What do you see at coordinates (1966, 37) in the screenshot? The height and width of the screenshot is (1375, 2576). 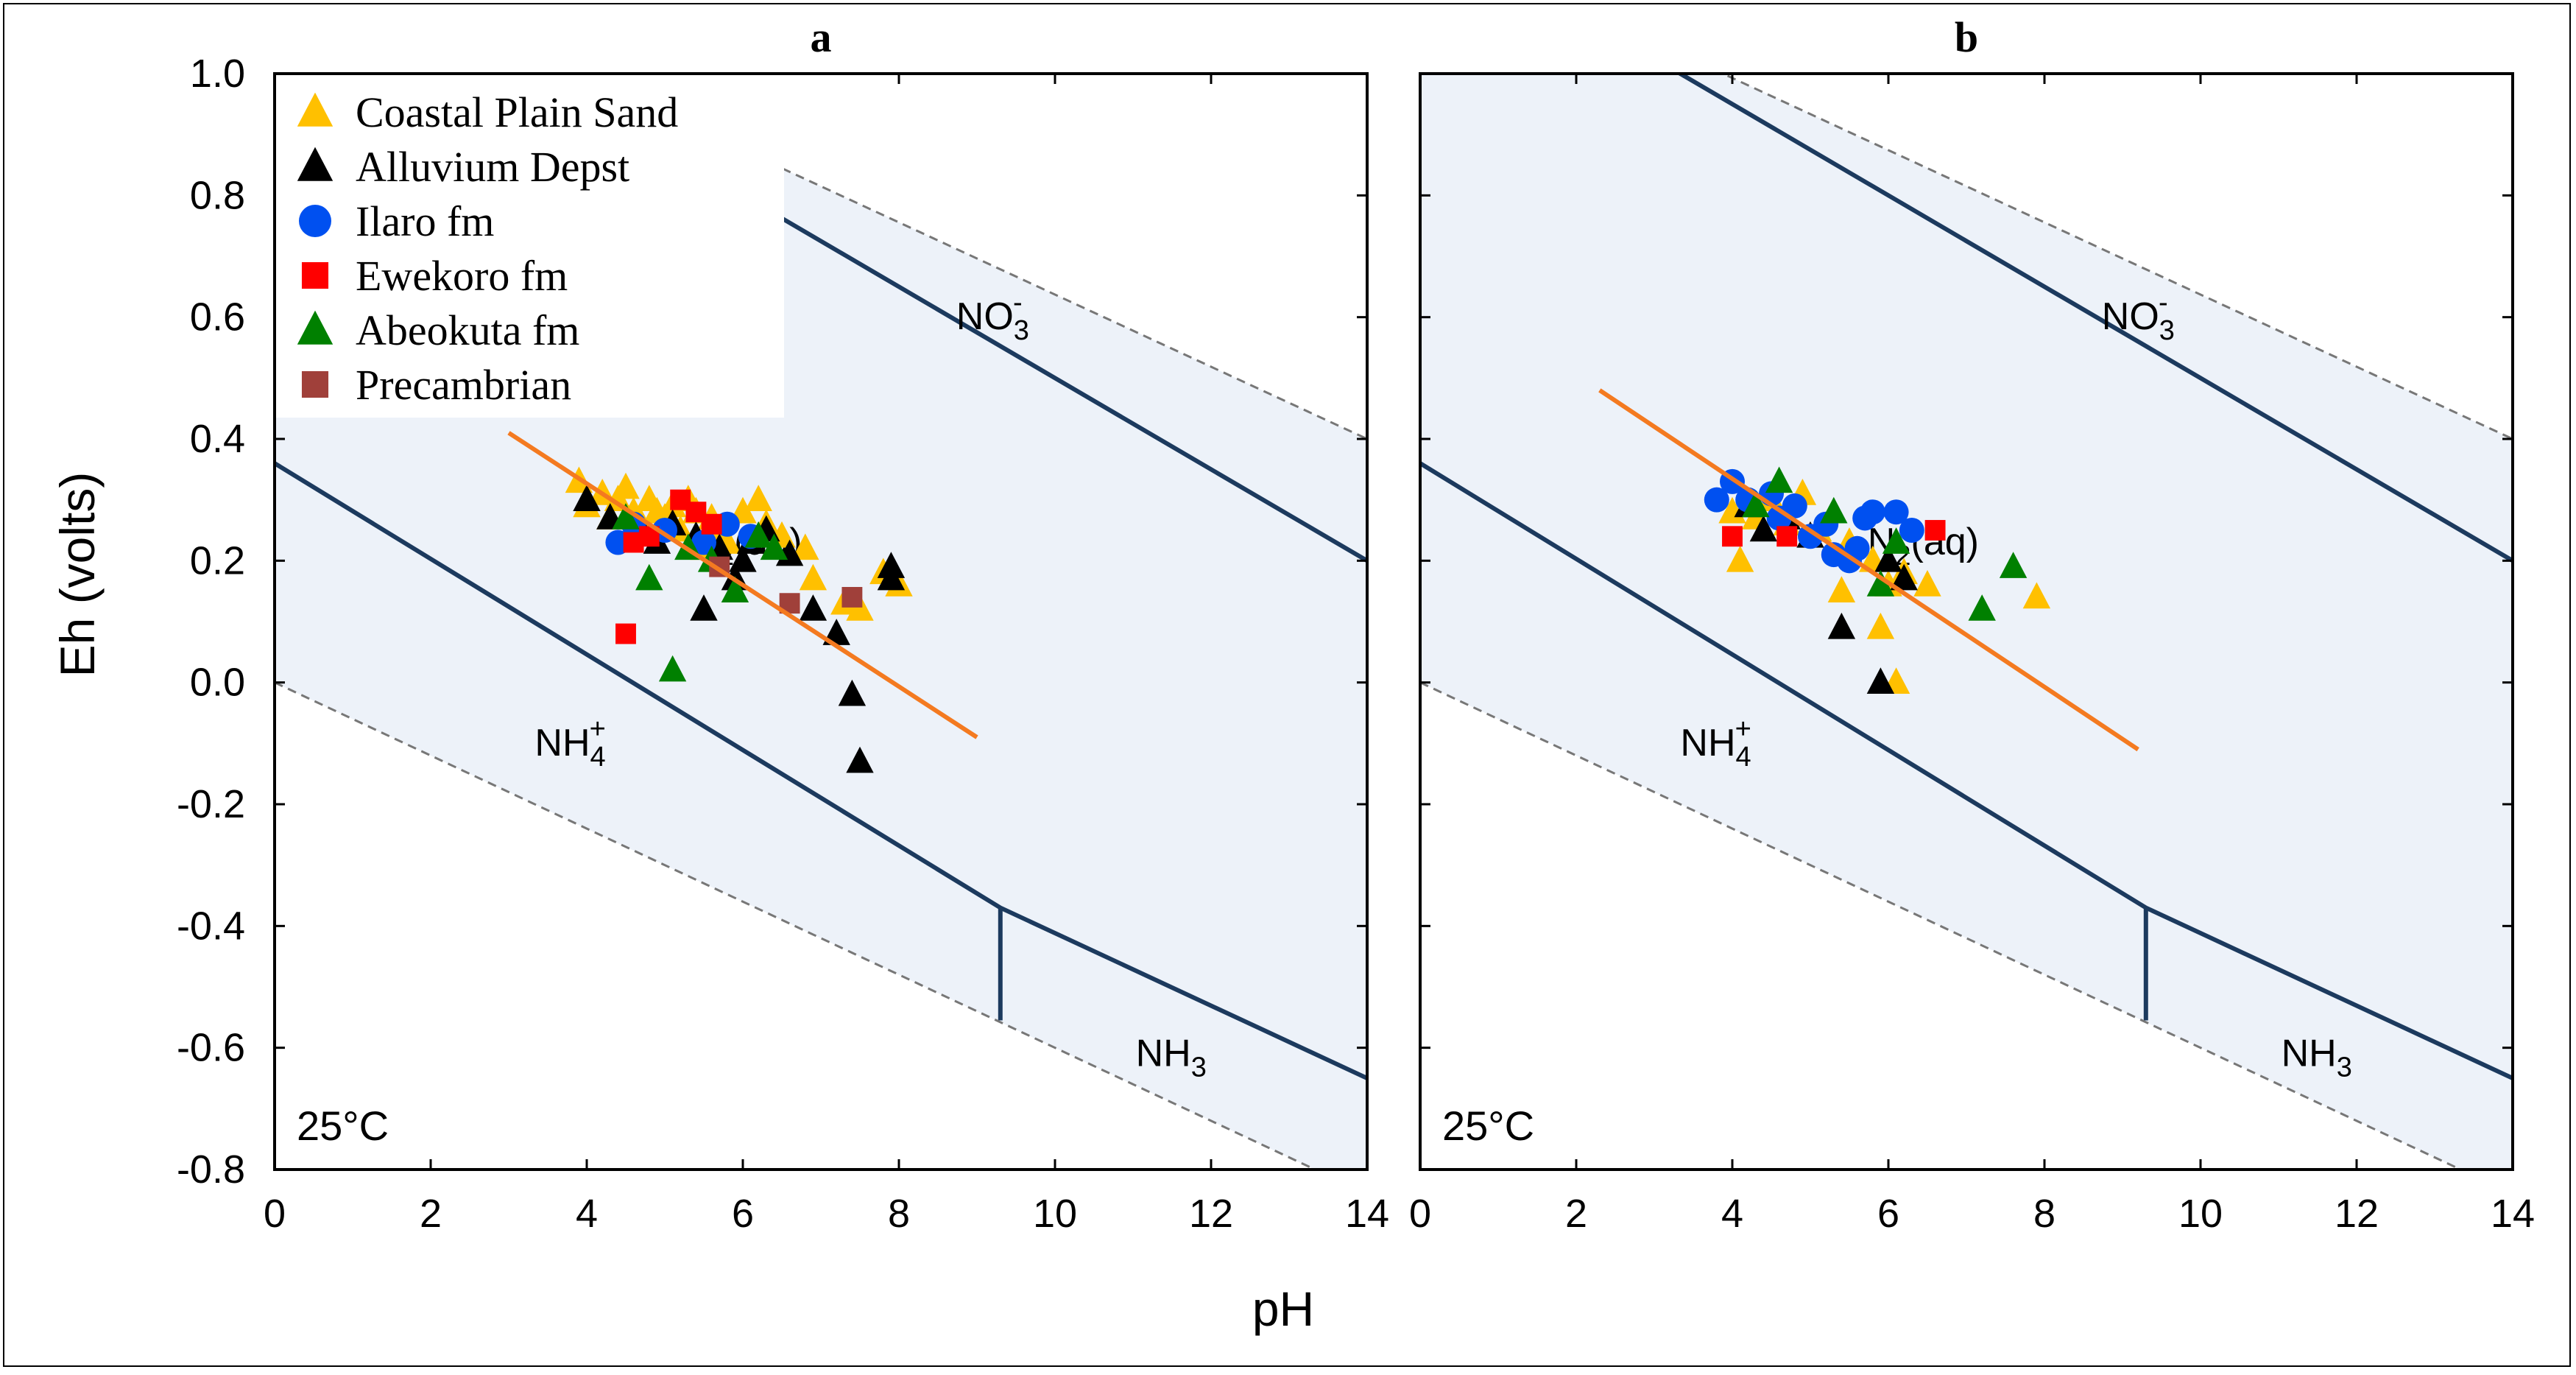 I see `panel-title: b` at bounding box center [1966, 37].